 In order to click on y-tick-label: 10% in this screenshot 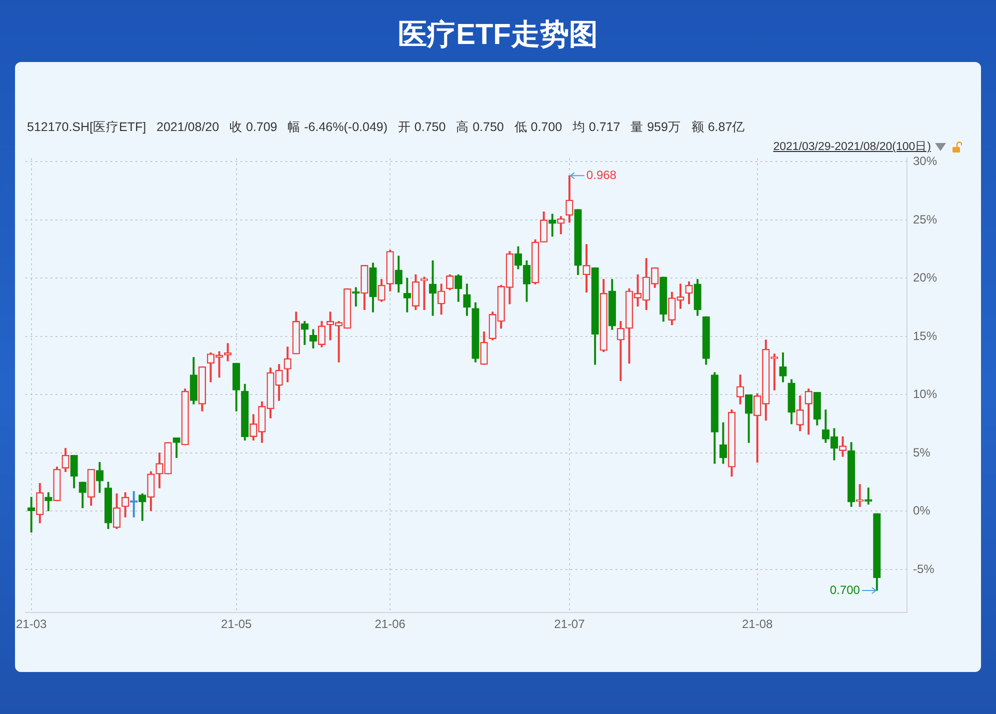, I will do `click(925, 394)`.